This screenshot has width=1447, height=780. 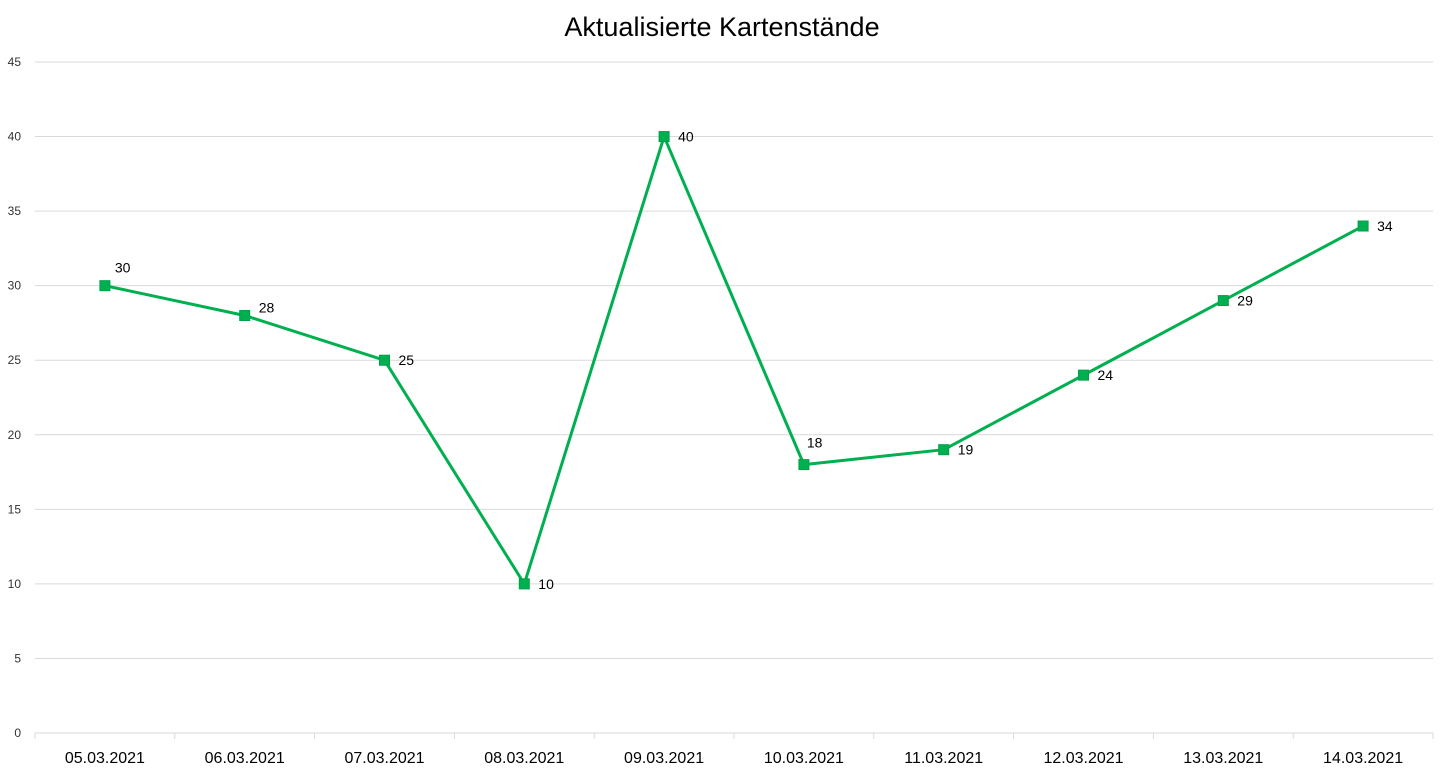 I want to click on y-tick-label: 25, so click(x=15, y=360).